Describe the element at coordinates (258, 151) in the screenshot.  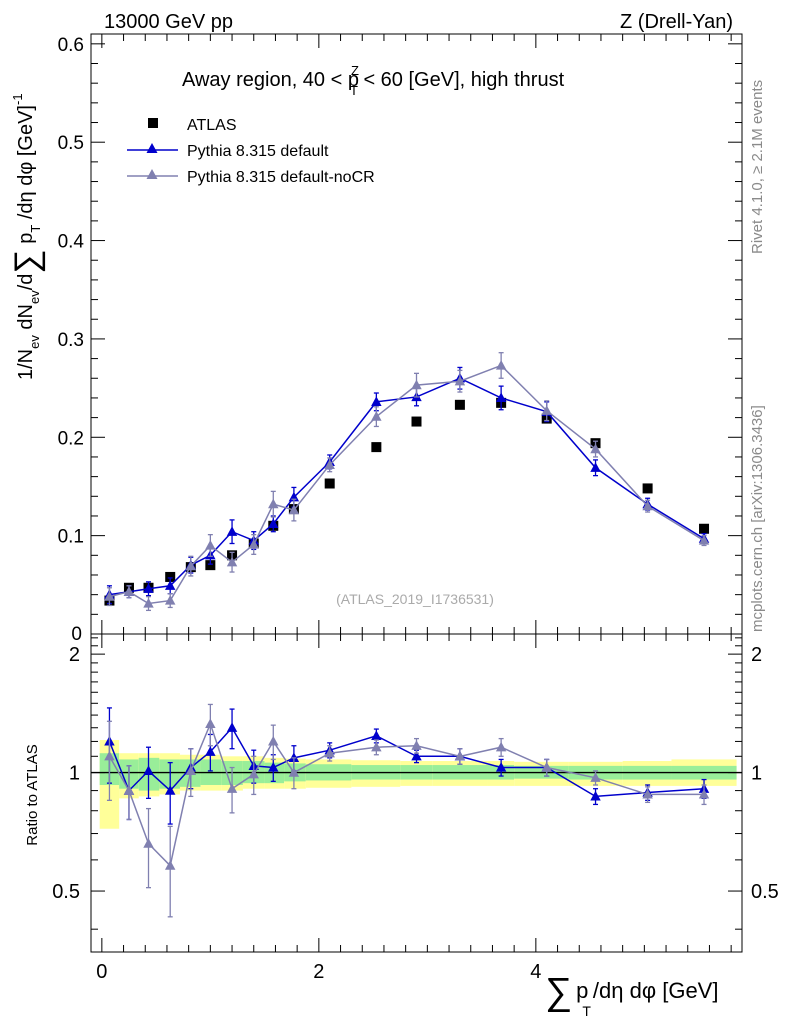
I see `legend-label-default: Pythia 8.315 default` at that location.